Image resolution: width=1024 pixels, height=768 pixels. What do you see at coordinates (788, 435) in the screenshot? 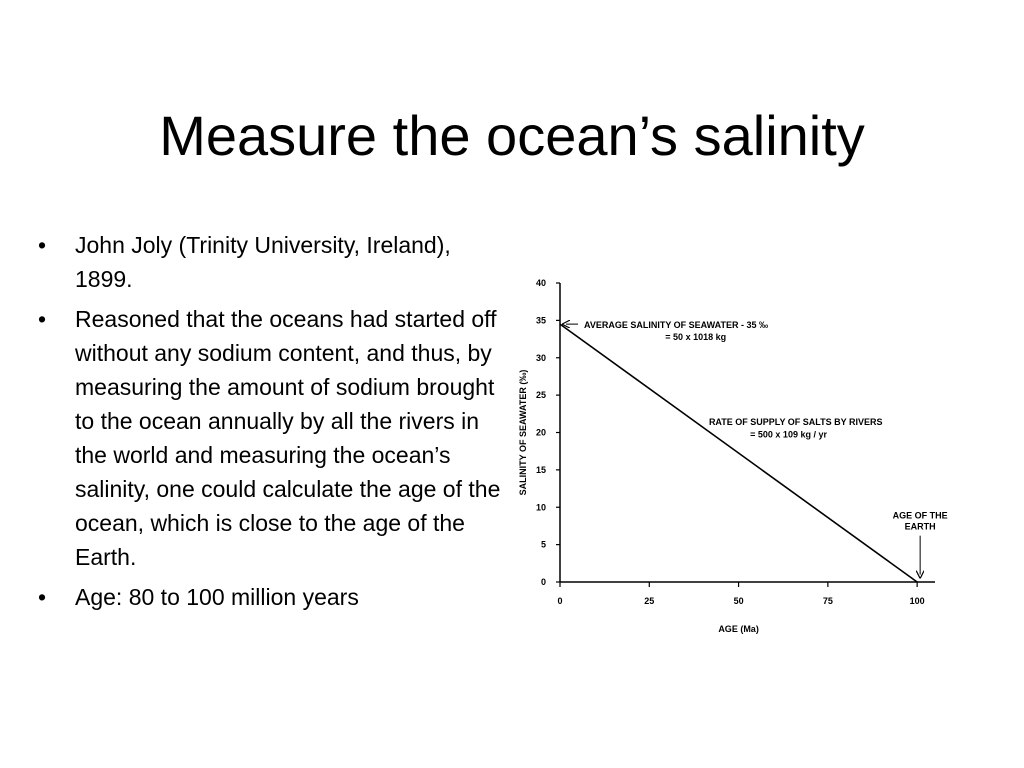
I see `rate-of-supply-value-label: = 500 x 109 kg / yr` at bounding box center [788, 435].